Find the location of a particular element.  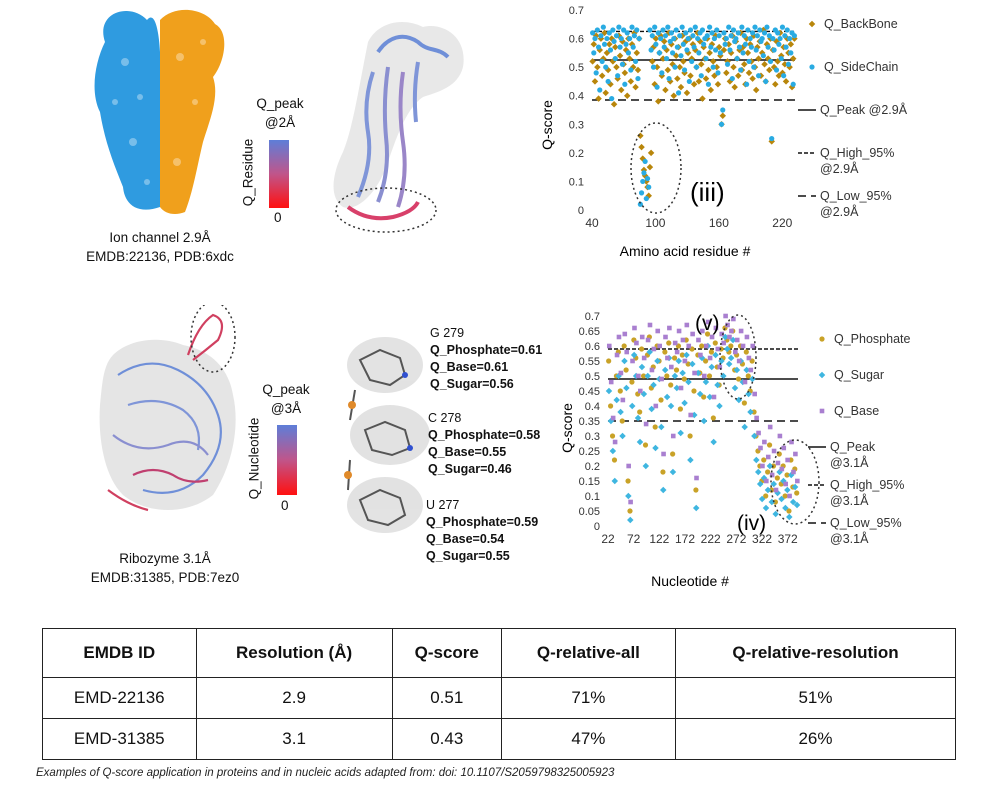

c2-legend-label: Q_Peak is located at coordinates (853, 447).